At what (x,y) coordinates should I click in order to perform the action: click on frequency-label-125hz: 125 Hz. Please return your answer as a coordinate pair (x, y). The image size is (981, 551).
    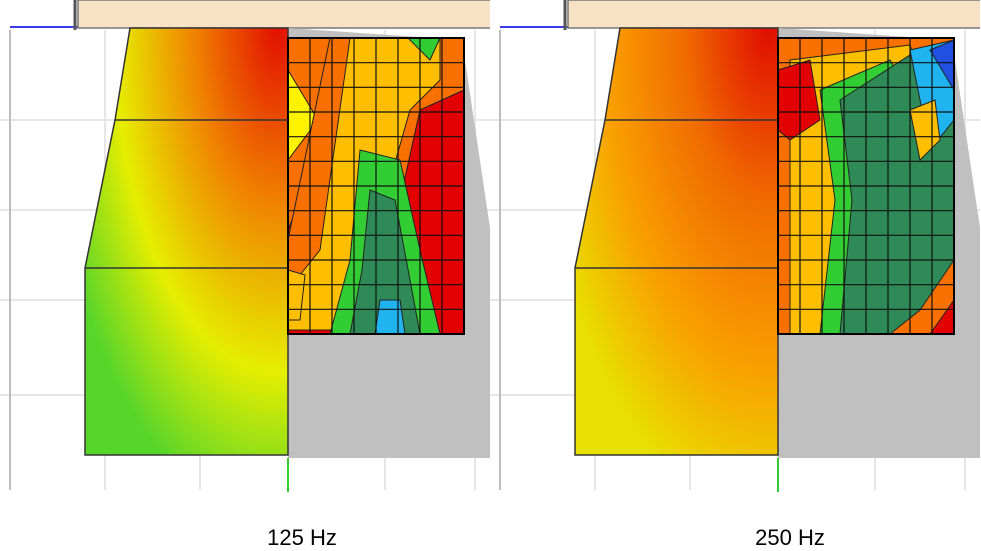
    Looking at the image, I should click on (302, 537).